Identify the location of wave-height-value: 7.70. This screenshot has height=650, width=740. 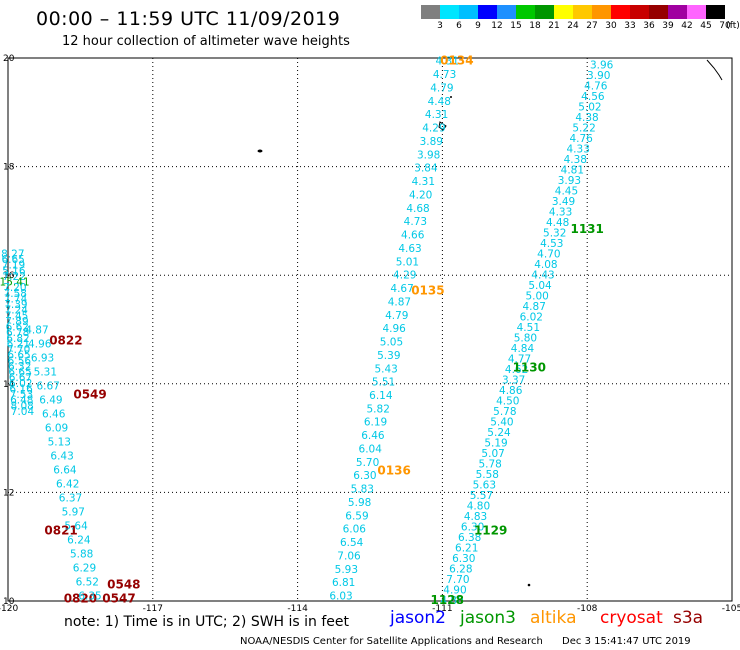
(18, 350).